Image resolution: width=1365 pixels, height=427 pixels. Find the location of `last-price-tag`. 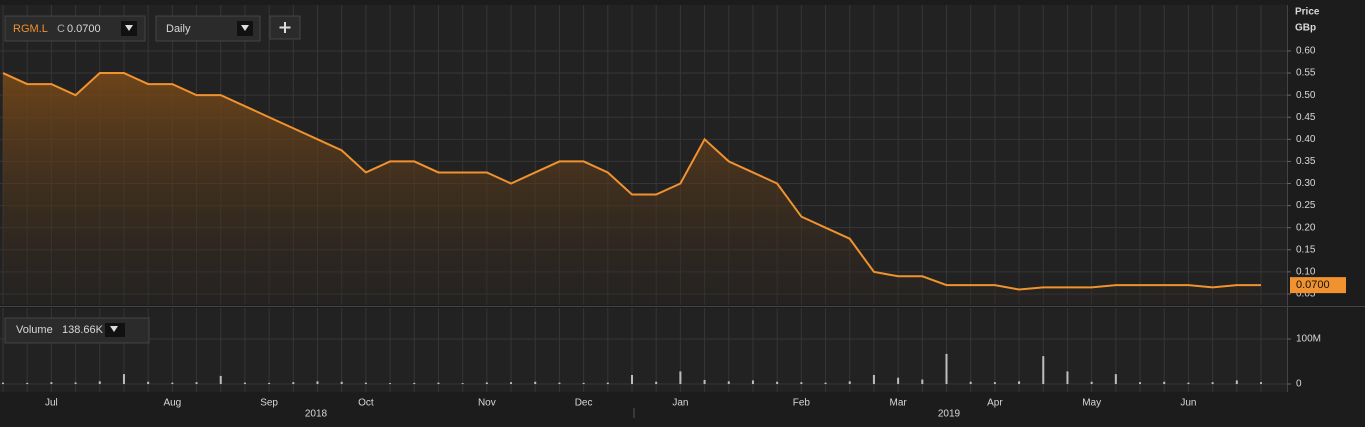

last-price-tag is located at coordinates (1318, 285).